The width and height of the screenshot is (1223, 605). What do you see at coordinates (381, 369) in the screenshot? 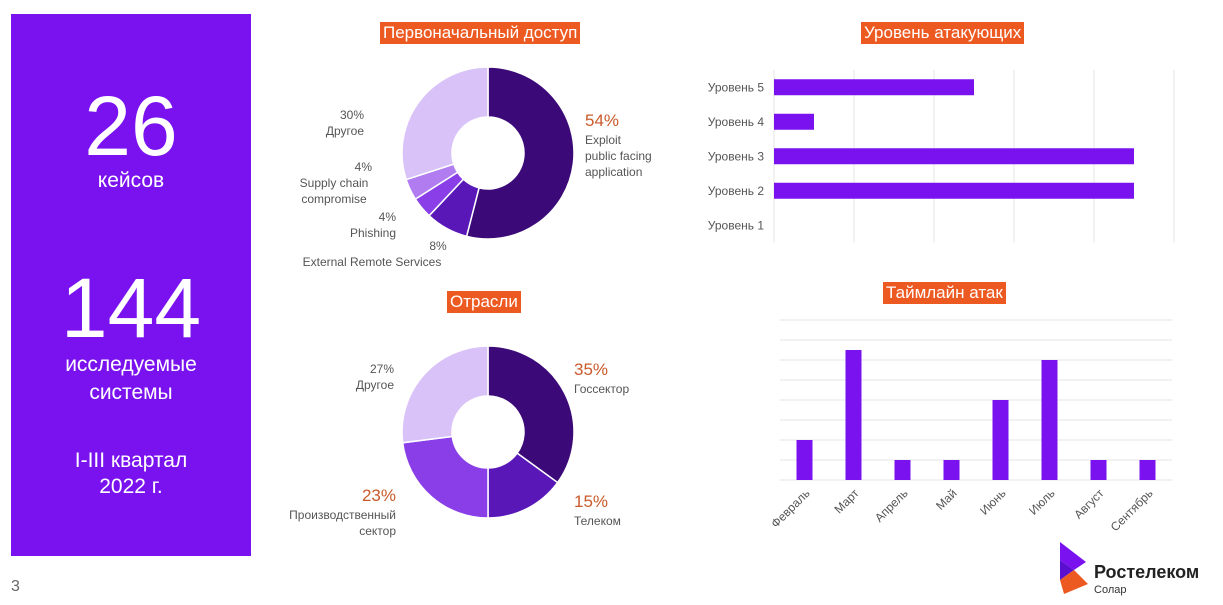
I see `slice-pct: 27%` at bounding box center [381, 369].